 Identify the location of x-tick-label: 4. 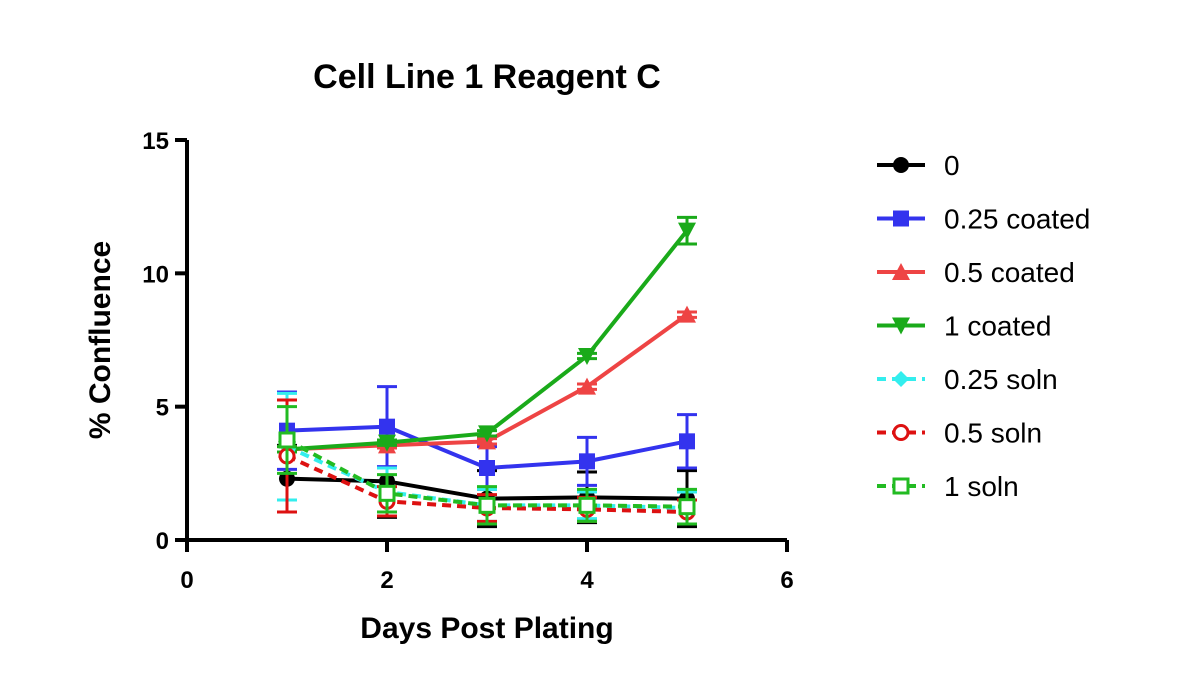
(587, 580).